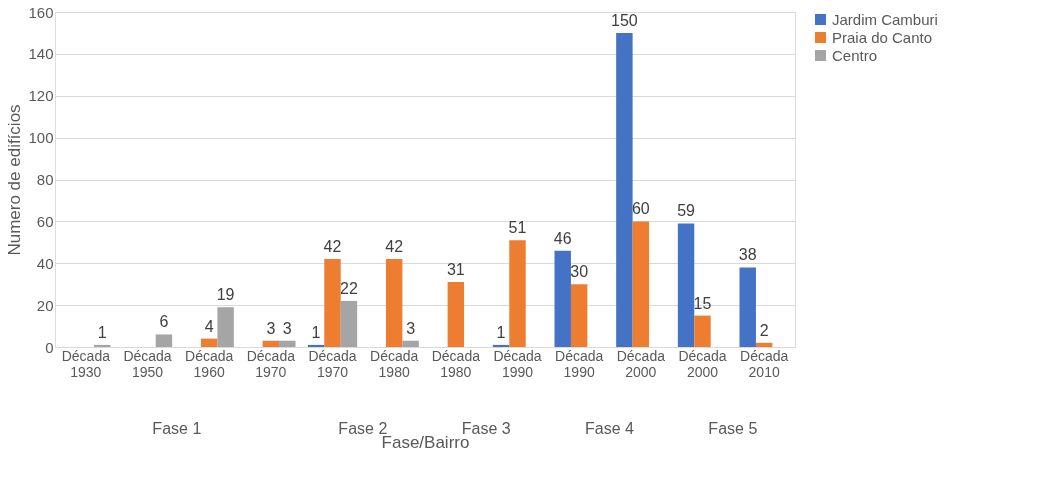  What do you see at coordinates (486, 428) in the screenshot?
I see `text: Fase 3` at bounding box center [486, 428].